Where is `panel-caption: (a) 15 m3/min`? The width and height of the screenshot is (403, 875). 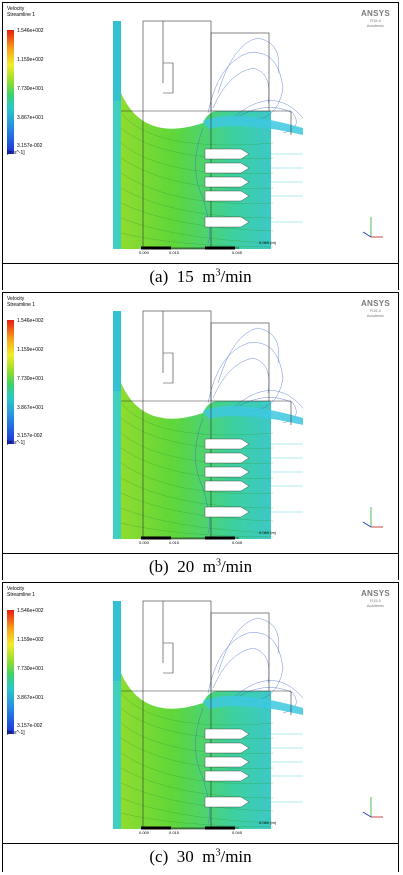
panel-caption: (a) 15 m3/min is located at coordinates (200, 276).